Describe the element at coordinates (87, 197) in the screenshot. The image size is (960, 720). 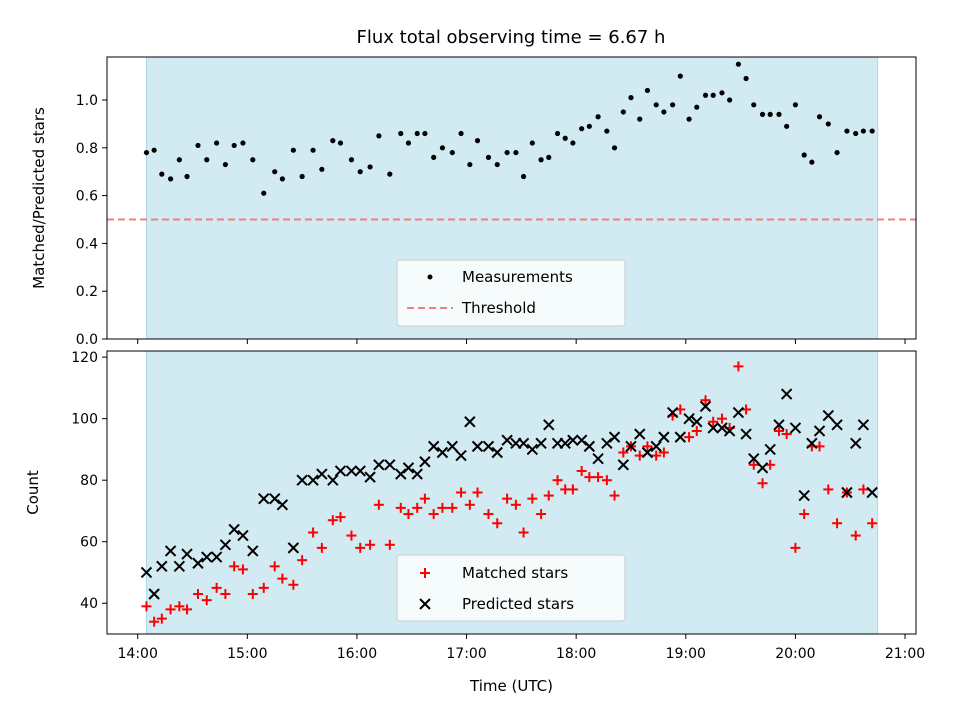
I see `ratio-y-tick-label: 0.6` at that location.